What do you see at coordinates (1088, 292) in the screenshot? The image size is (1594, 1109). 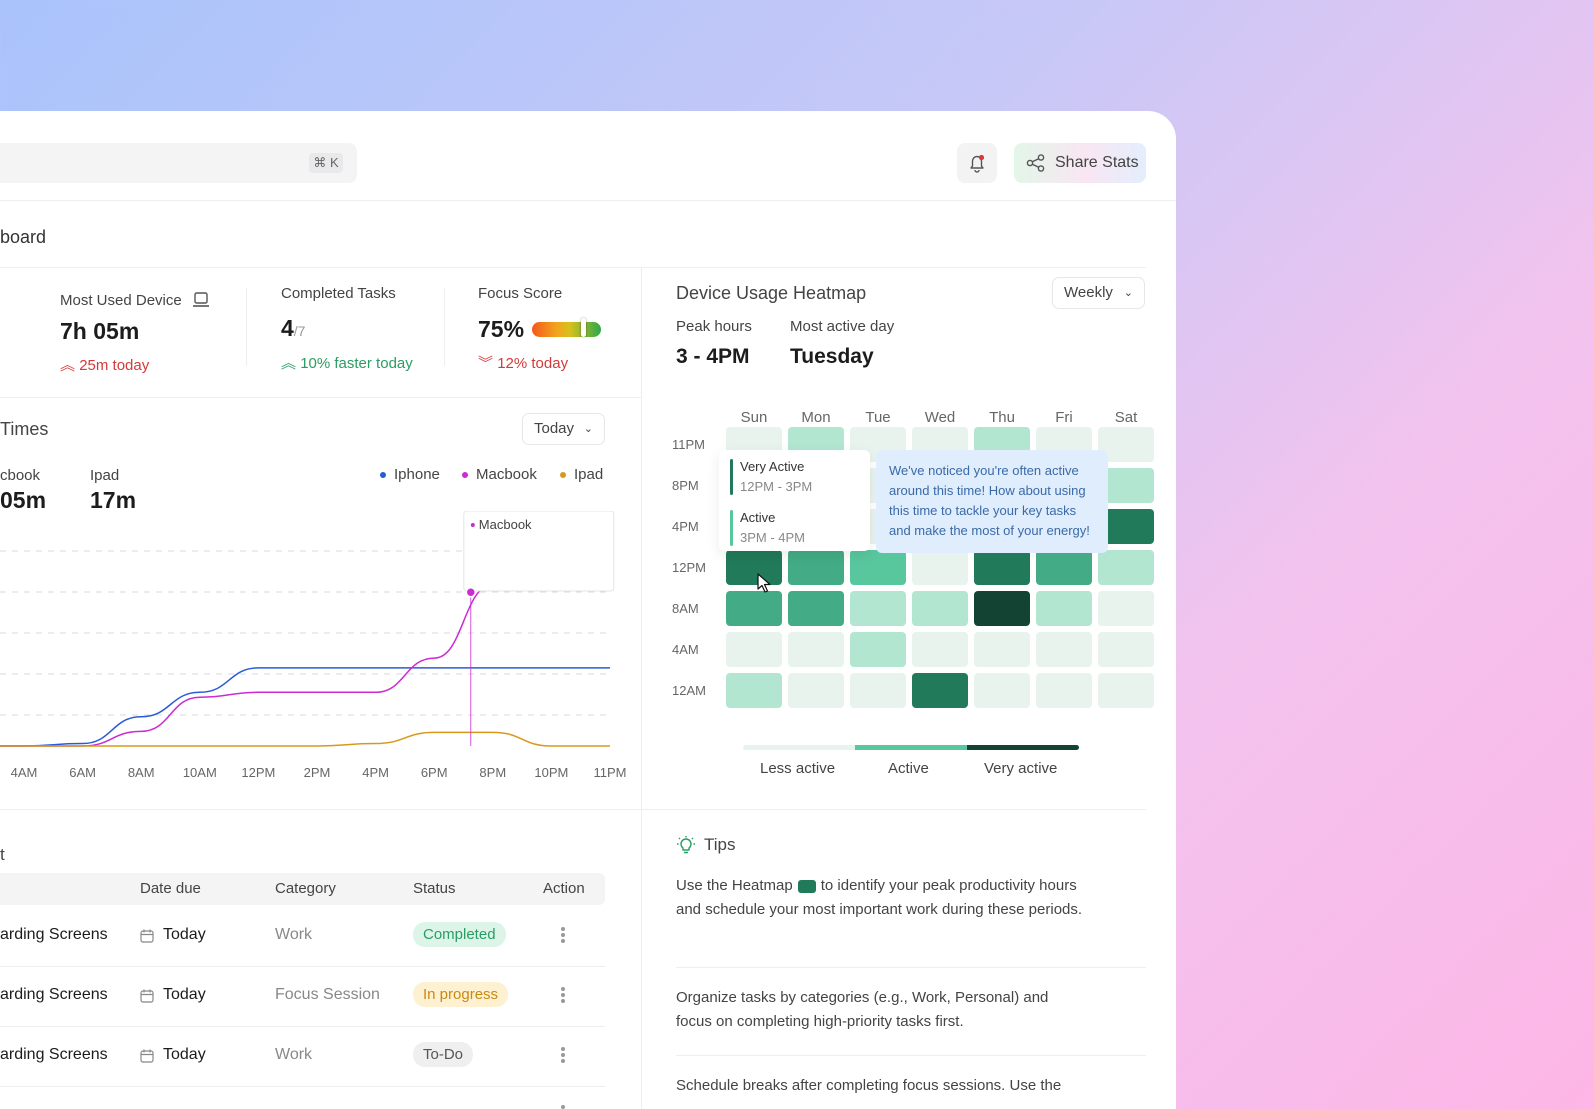 I see `dropdown-value: Weekly` at bounding box center [1088, 292].